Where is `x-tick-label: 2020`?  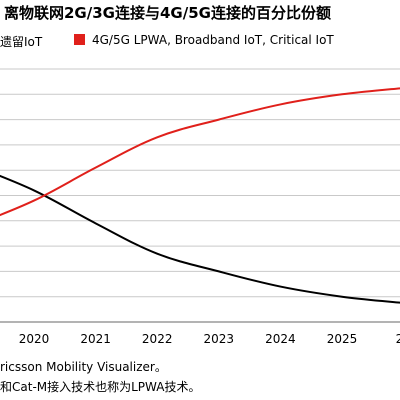
x-tick-label: 2020 is located at coordinates (34, 339).